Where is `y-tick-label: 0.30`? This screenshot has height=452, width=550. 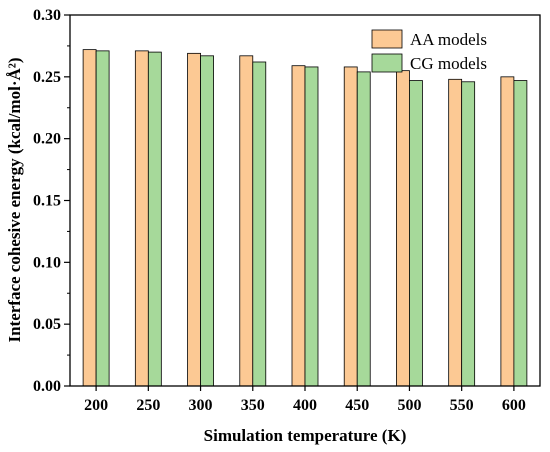 y-tick-label: 0.30 is located at coordinates (47, 15).